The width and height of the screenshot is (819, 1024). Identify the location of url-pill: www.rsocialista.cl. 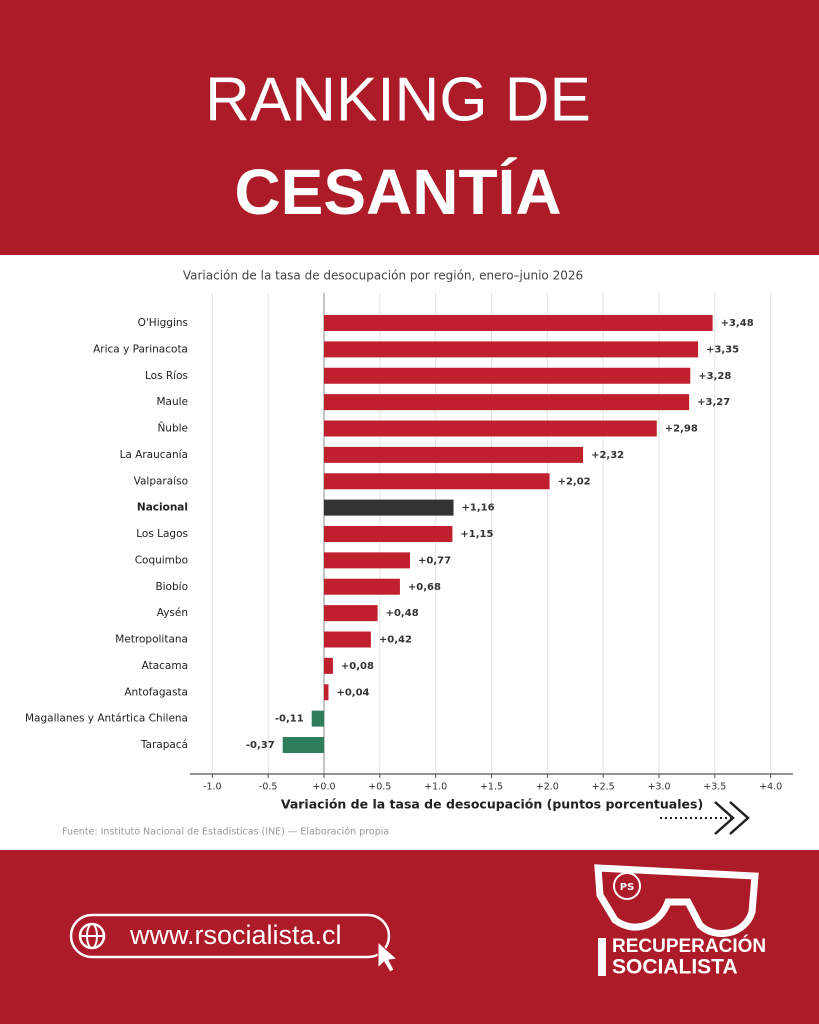
(234, 943).